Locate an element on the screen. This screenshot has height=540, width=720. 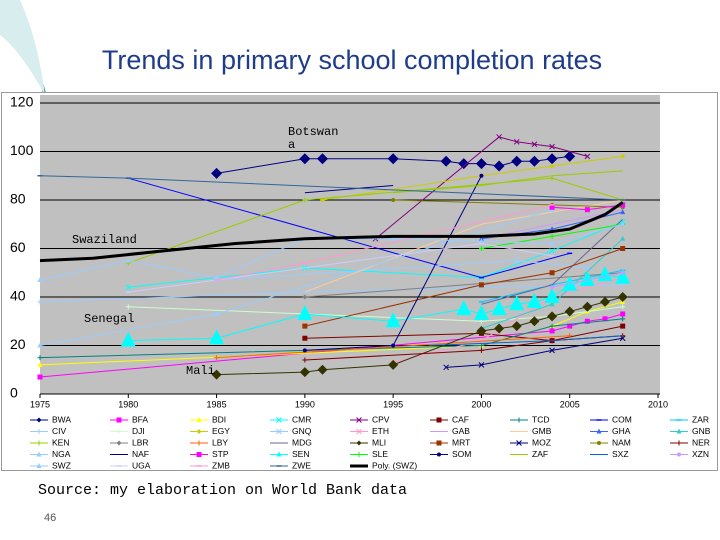
legend-label: STP is located at coordinates (220, 454).